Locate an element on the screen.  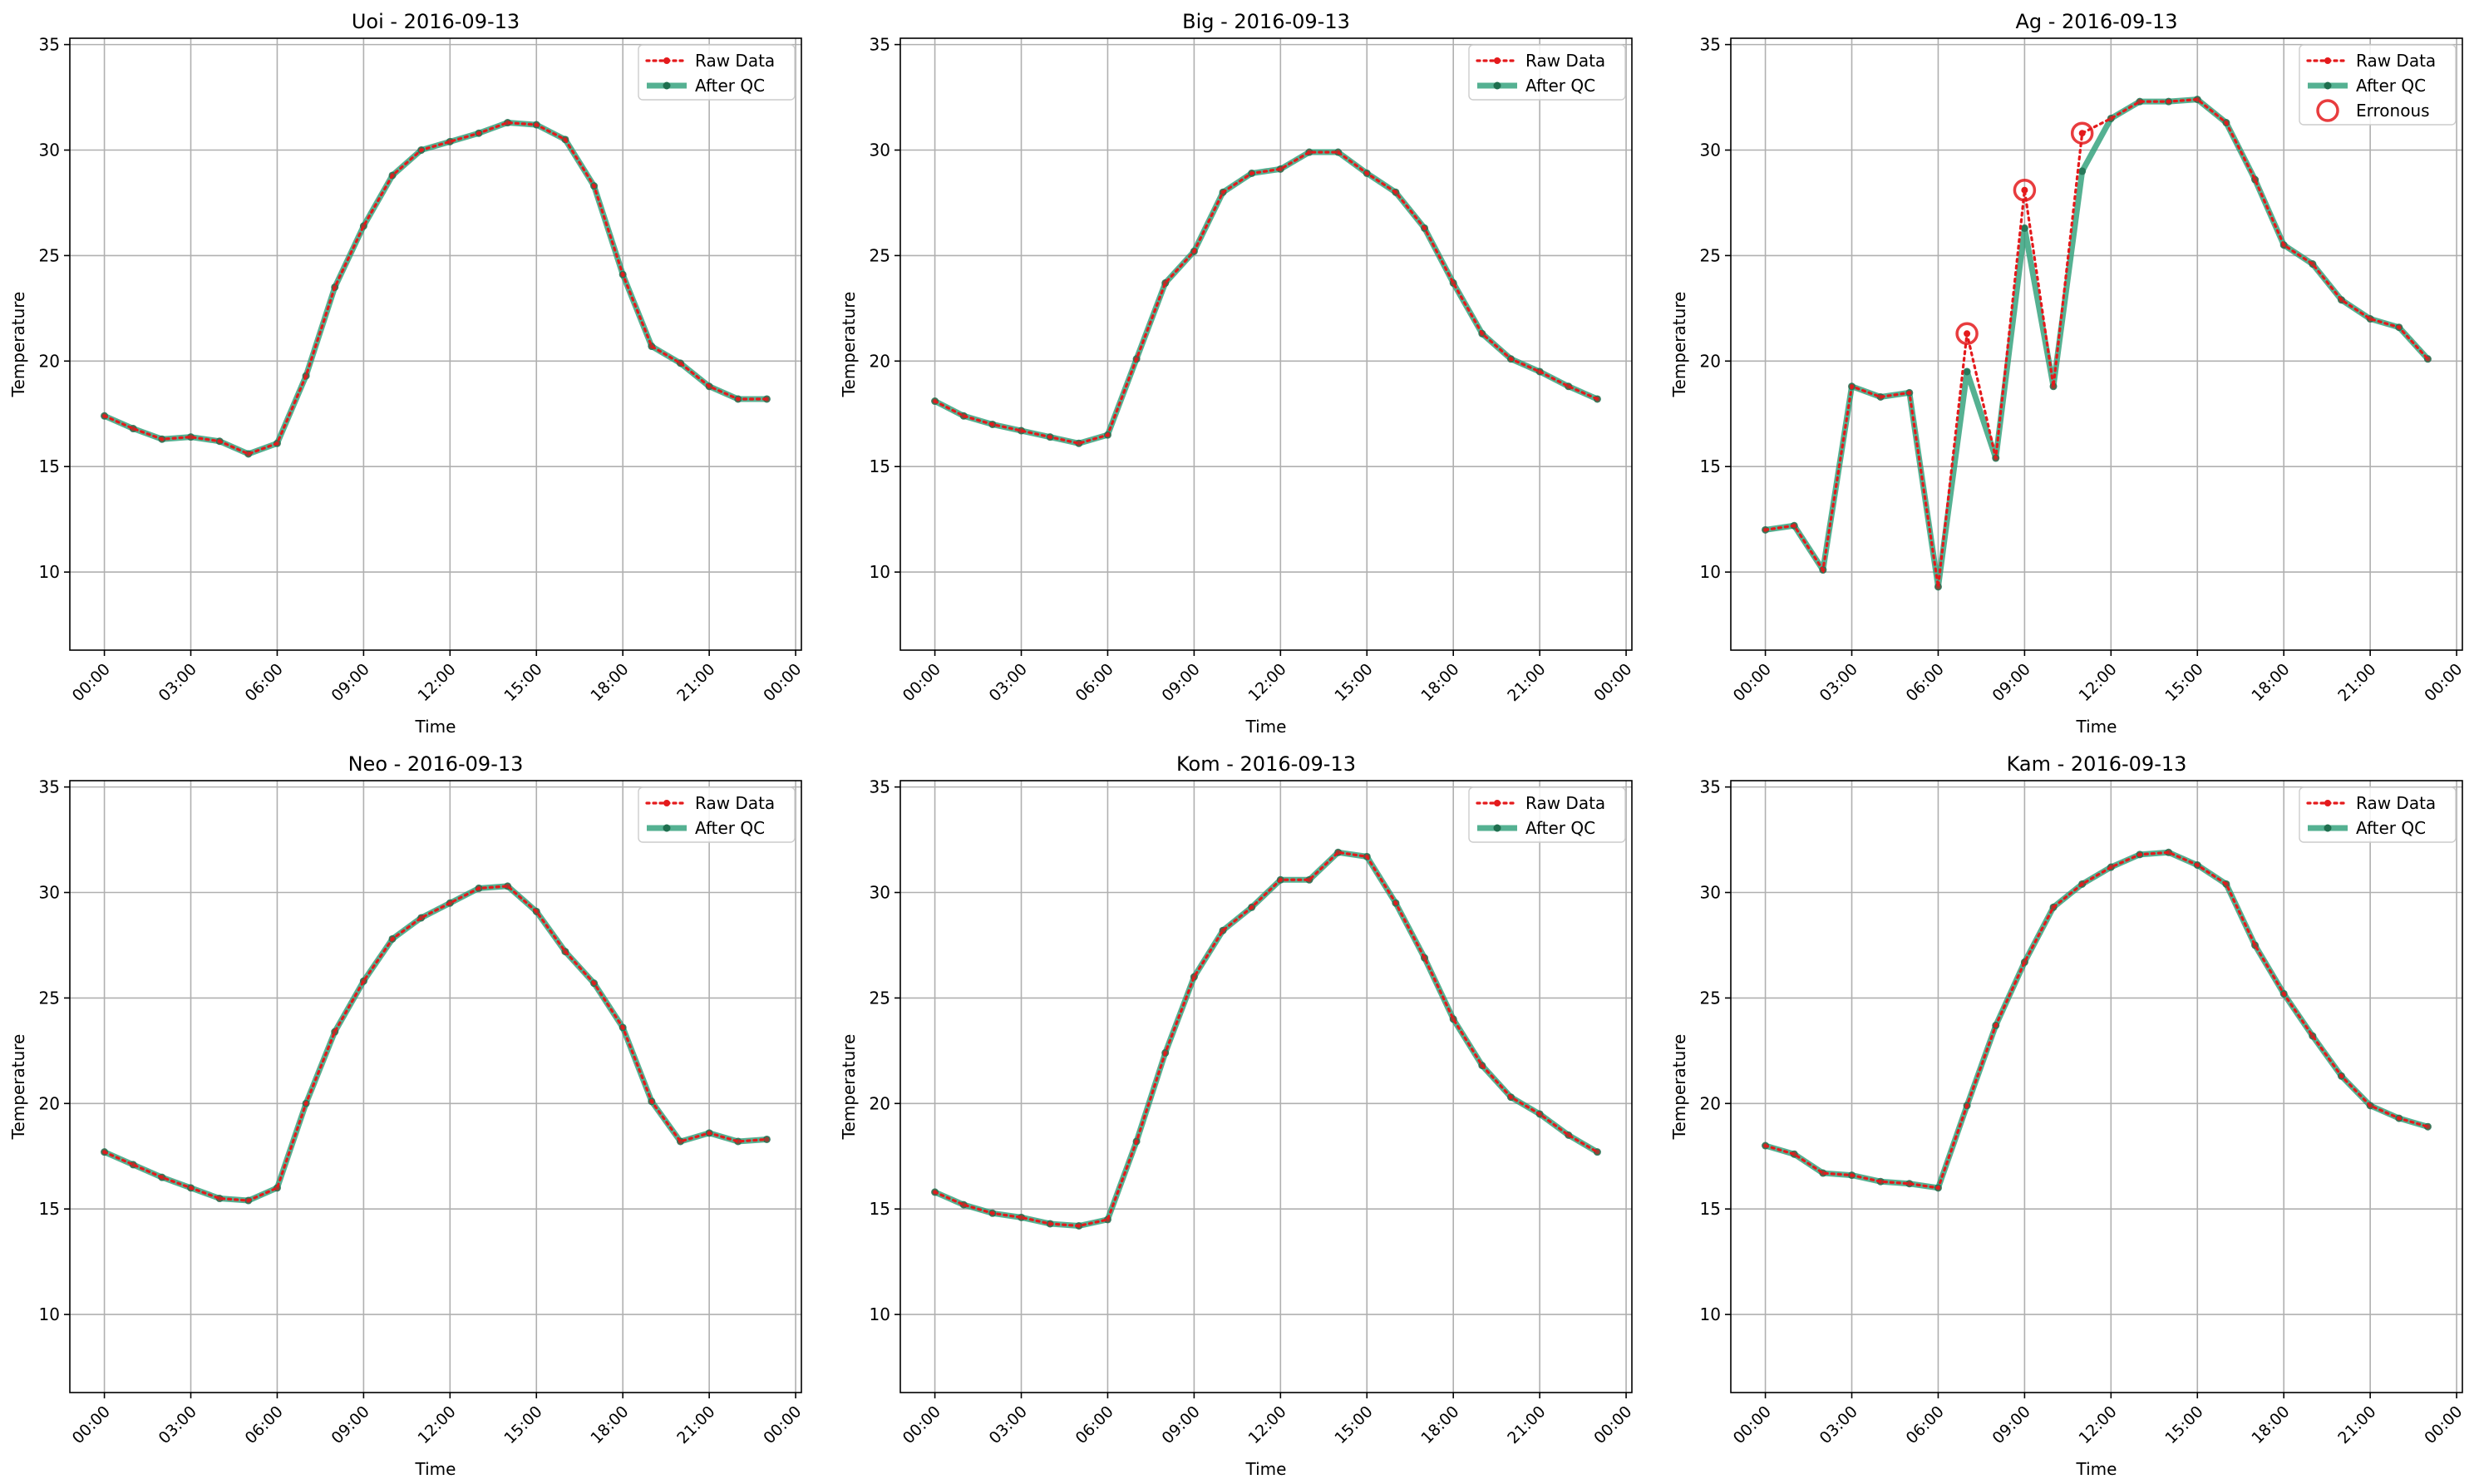
series-raw-data-line is located at coordinates (1266, 1039).